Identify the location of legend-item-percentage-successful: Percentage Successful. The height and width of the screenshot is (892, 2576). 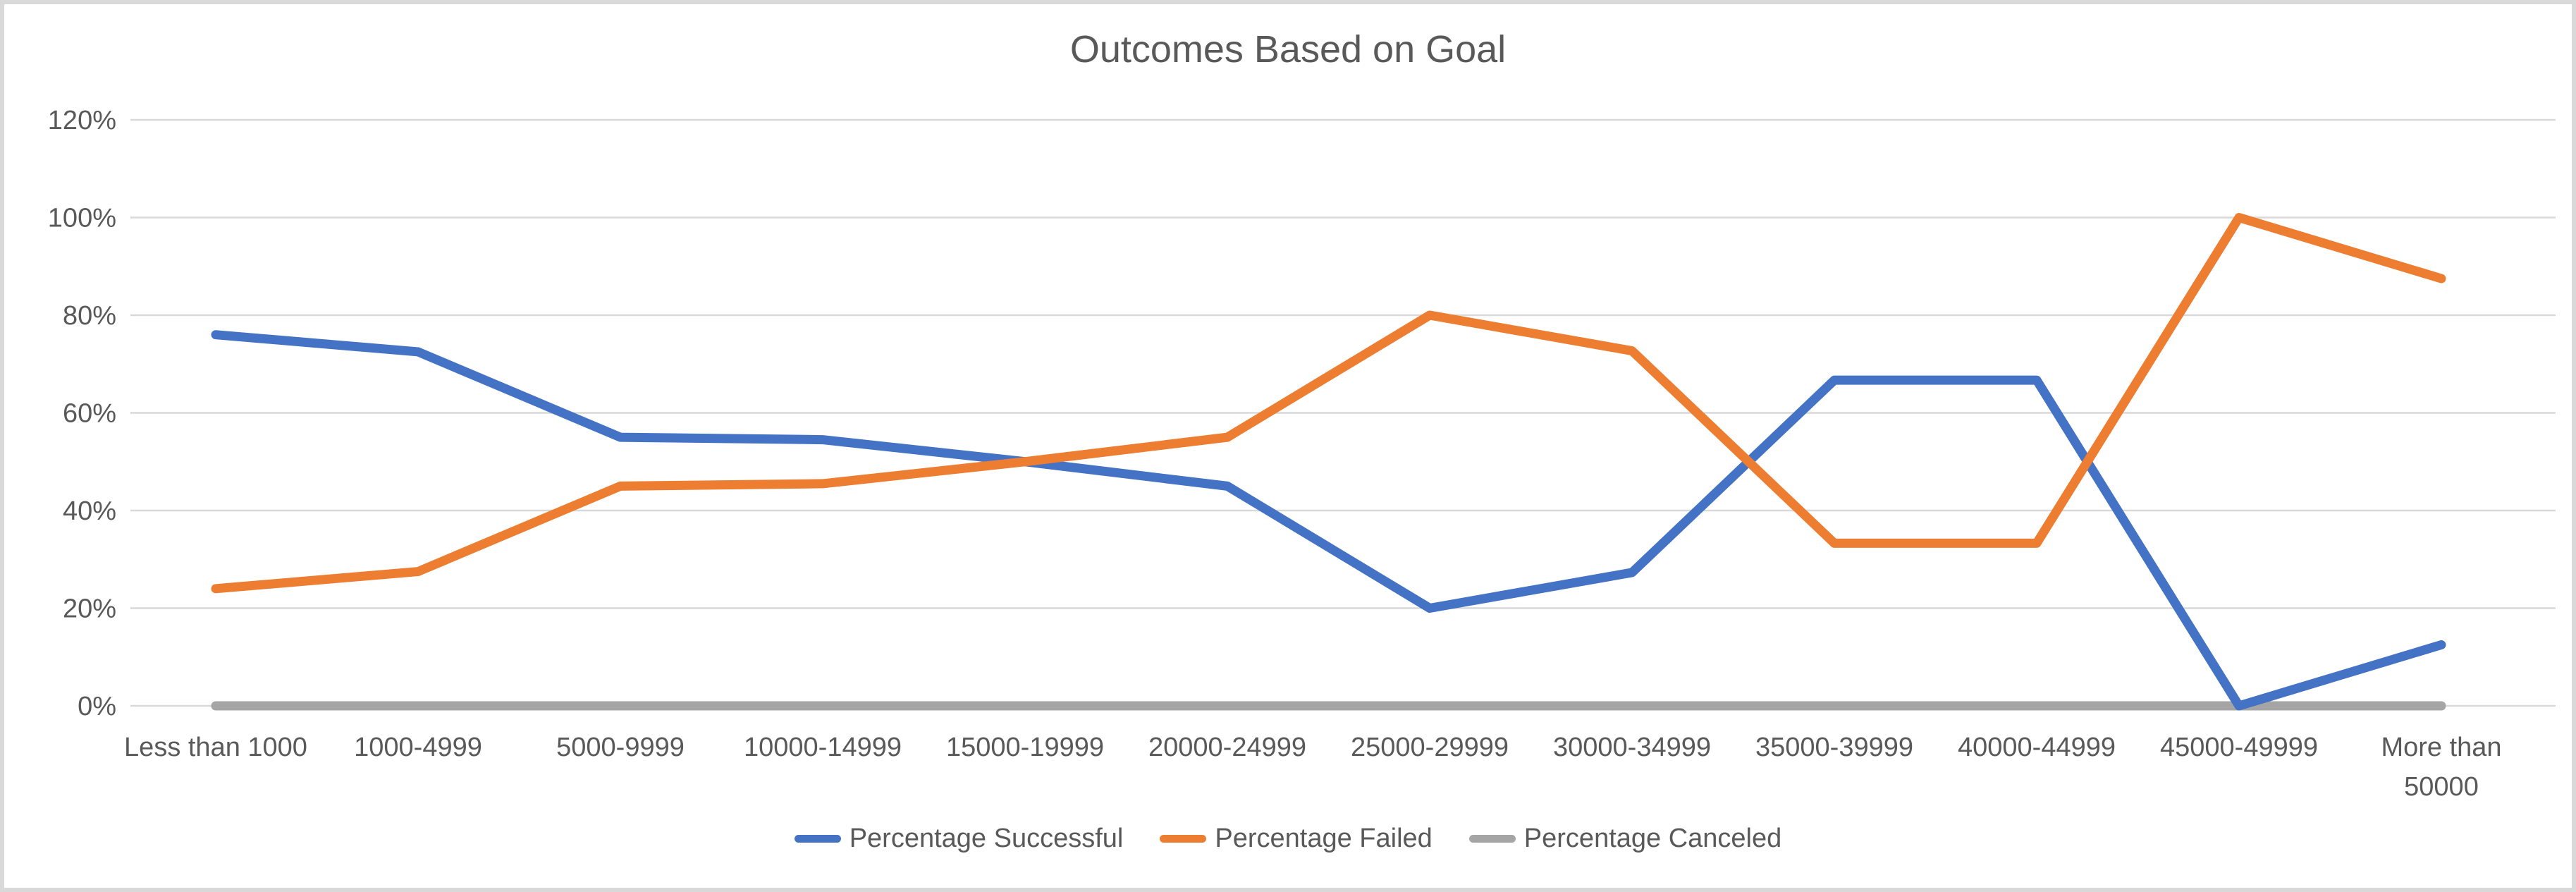
(959, 839).